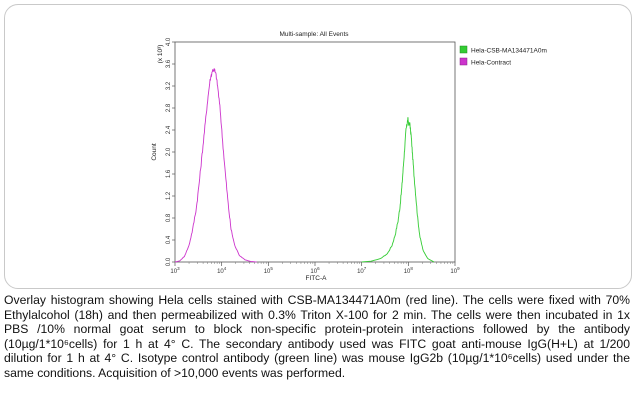  Describe the element at coordinates (463, 61) in the screenshot. I see `legend-swatch-magenta` at that location.